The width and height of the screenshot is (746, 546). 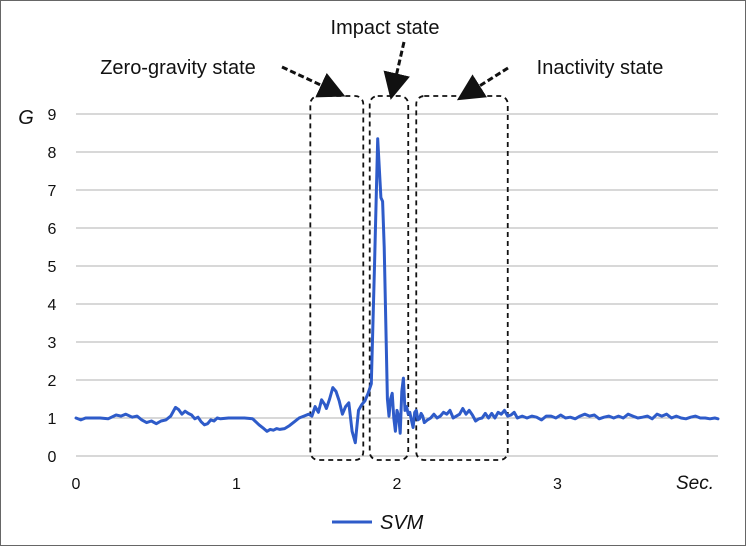 I want to click on y-tick-label: 7, so click(x=52, y=191).